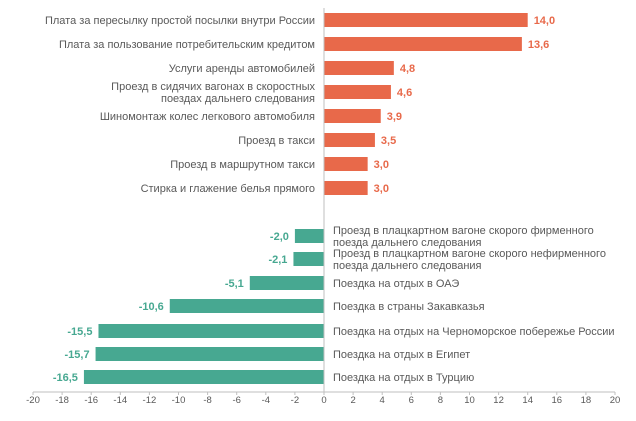  Describe the element at coordinates (79, 332) in the screenshot. I see `value-label-13: -15,5` at that location.